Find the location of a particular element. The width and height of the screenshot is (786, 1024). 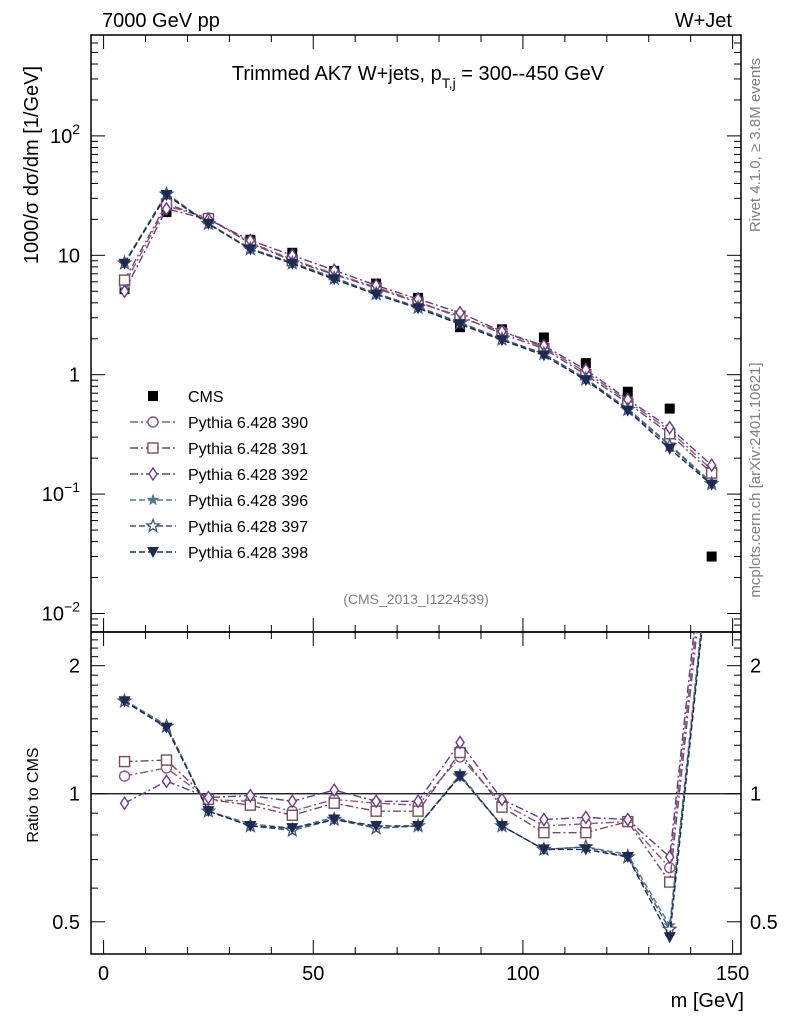

legend-item-s398: Pythia 6.428 398 is located at coordinates (219, 553).